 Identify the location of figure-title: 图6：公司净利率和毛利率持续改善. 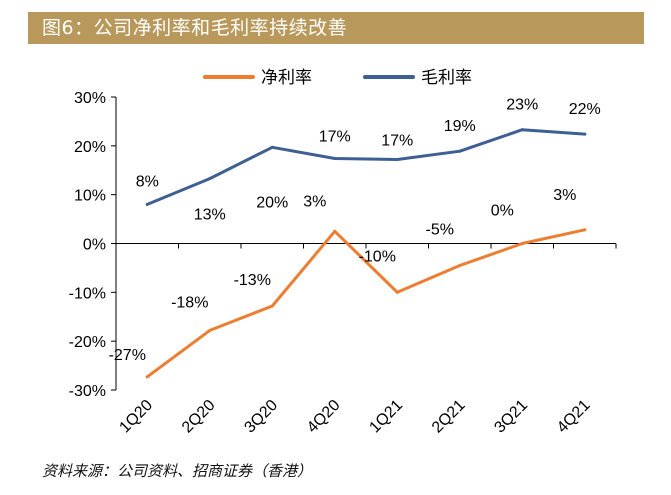
(336, 28).